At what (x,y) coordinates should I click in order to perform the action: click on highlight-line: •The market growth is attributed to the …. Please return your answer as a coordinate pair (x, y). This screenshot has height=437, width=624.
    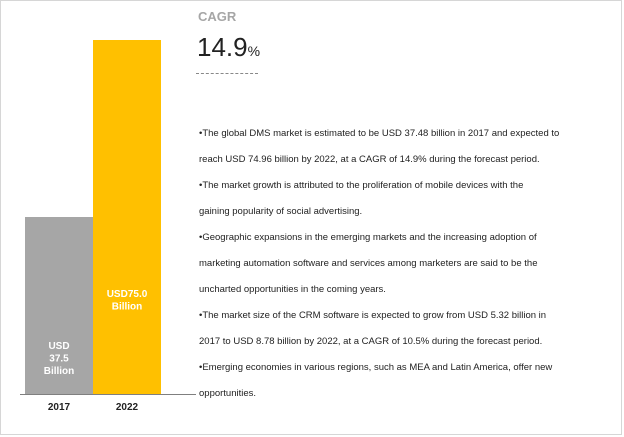
    Looking at the image, I should click on (361, 185).